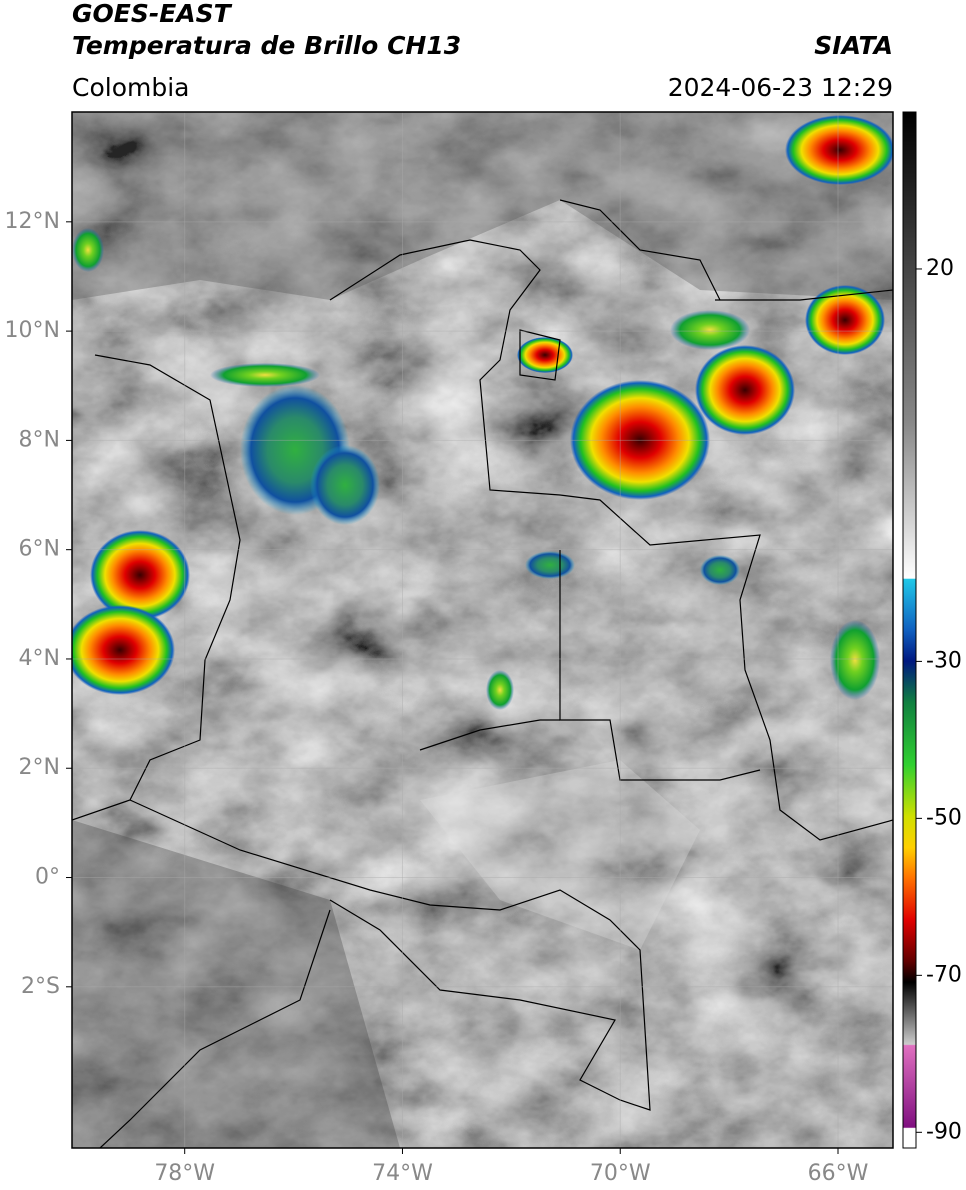  I want to click on y-tick-label: 2°N, so click(39, 767).